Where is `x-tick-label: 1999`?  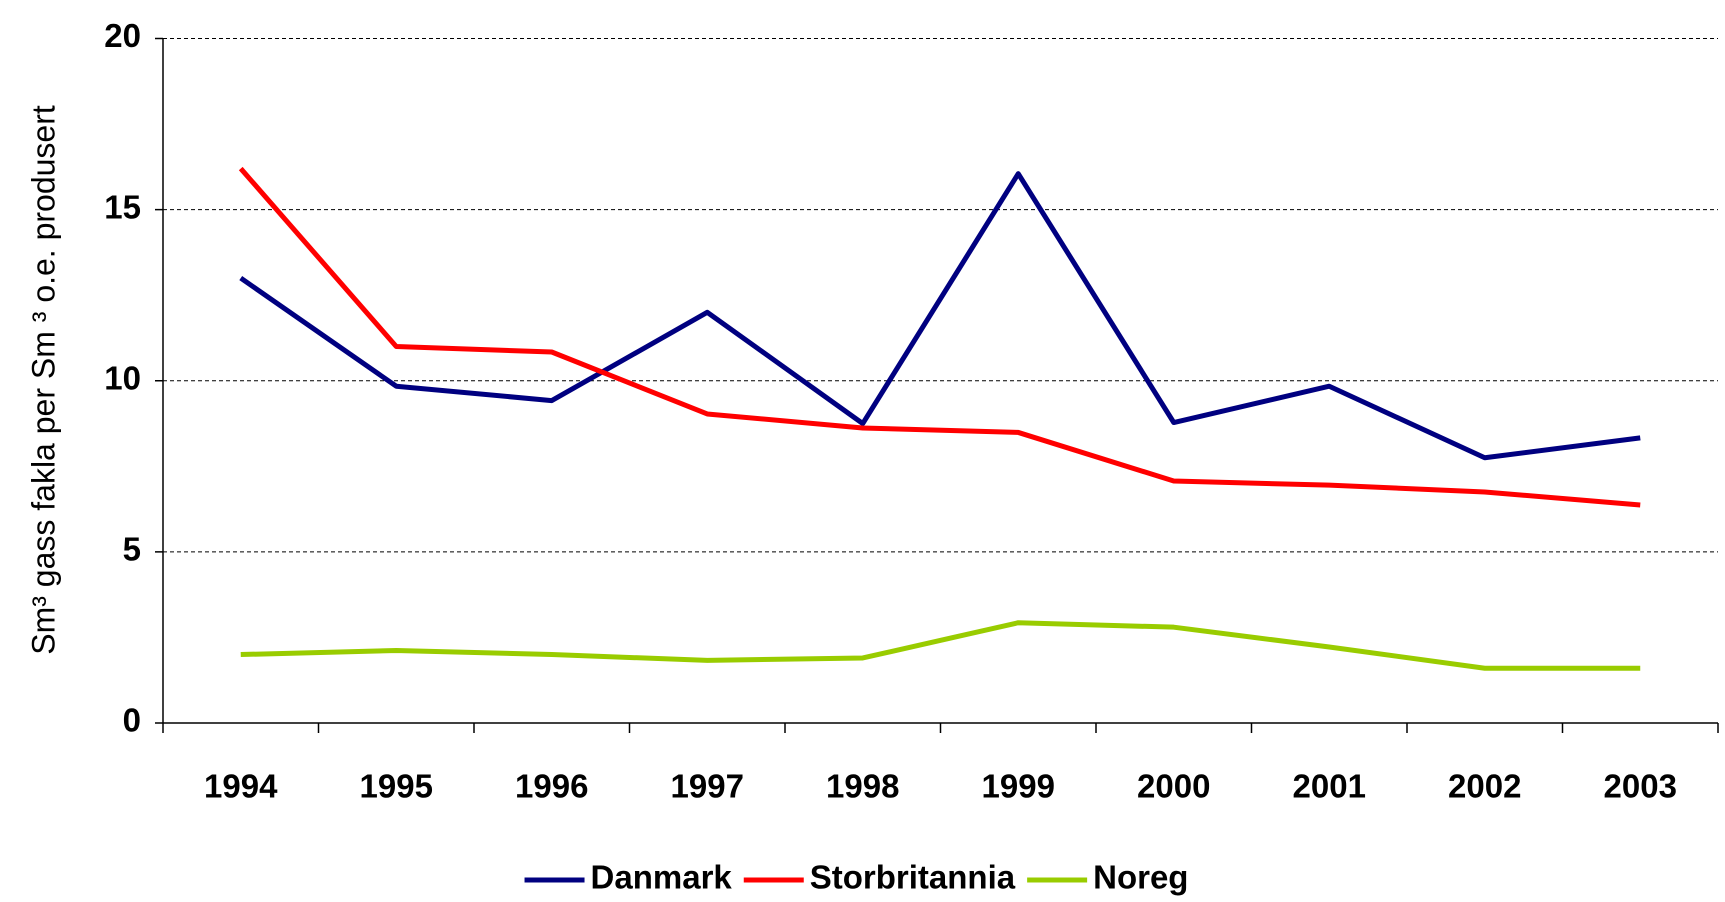
x-tick-label: 1999 is located at coordinates (1018, 786).